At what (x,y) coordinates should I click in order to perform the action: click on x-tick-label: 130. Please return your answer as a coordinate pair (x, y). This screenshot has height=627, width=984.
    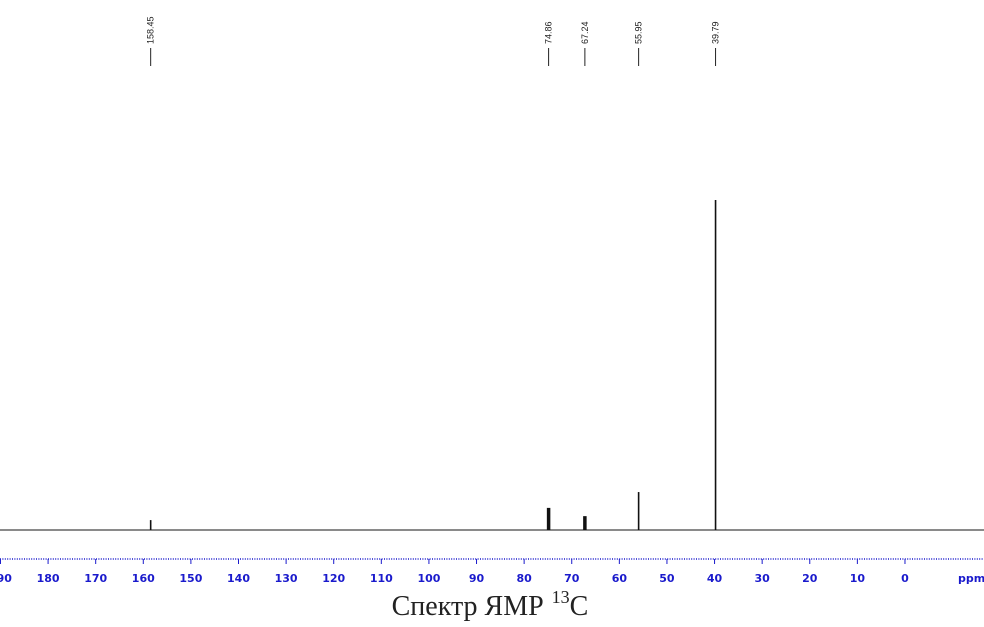
    Looking at the image, I should click on (286, 578).